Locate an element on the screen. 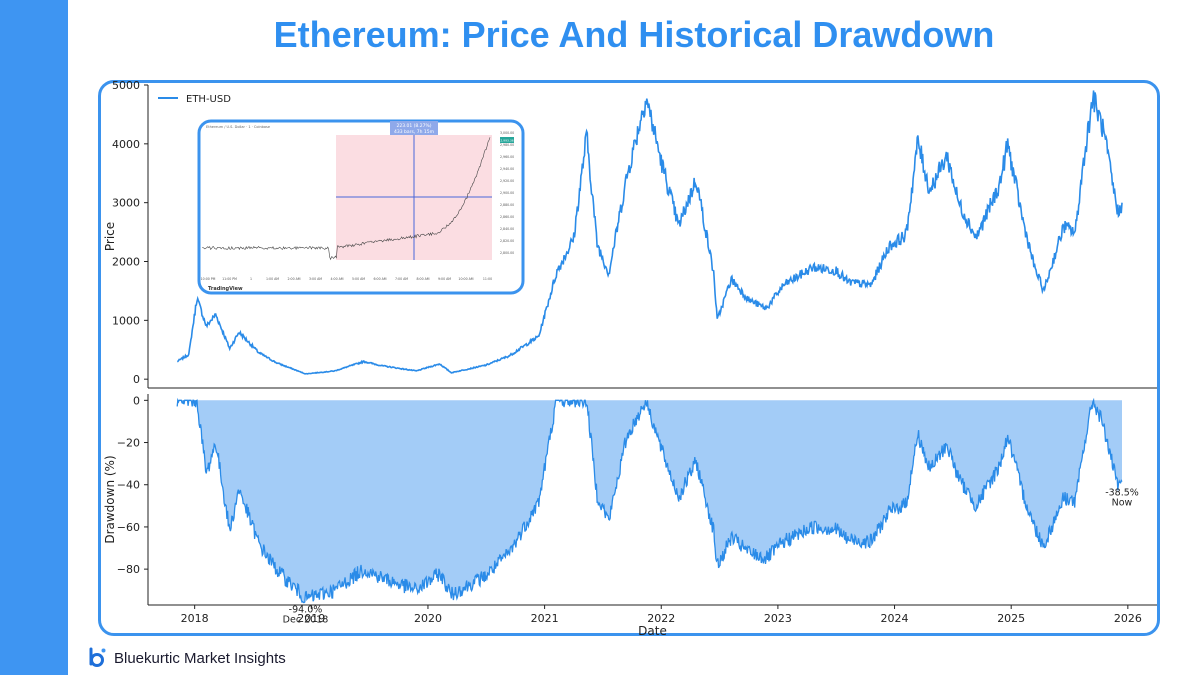 The height and width of the screenshot is (675, 1200). inset-title: Ethereum / U.S. Dollar · 1 · Coinbase is located at coordinates (238, 127).